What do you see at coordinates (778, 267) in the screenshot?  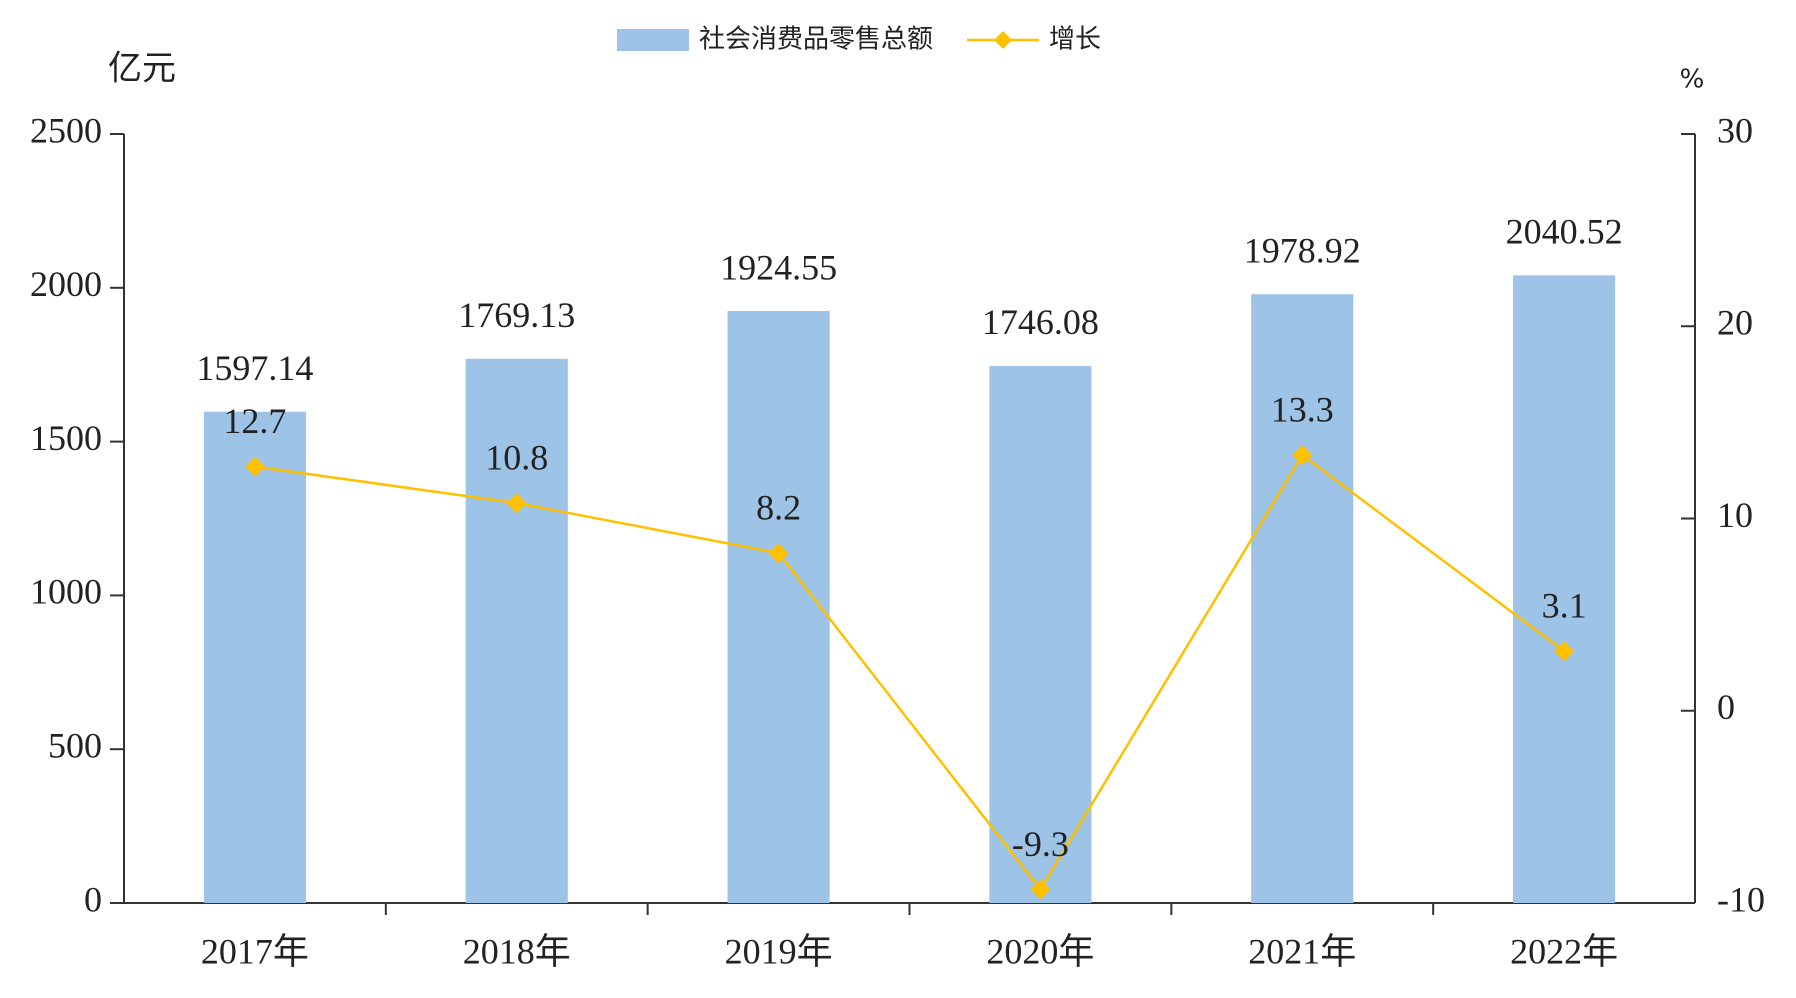 I see `bar-value-label: 1924.55` at bounding box center [778, 267].